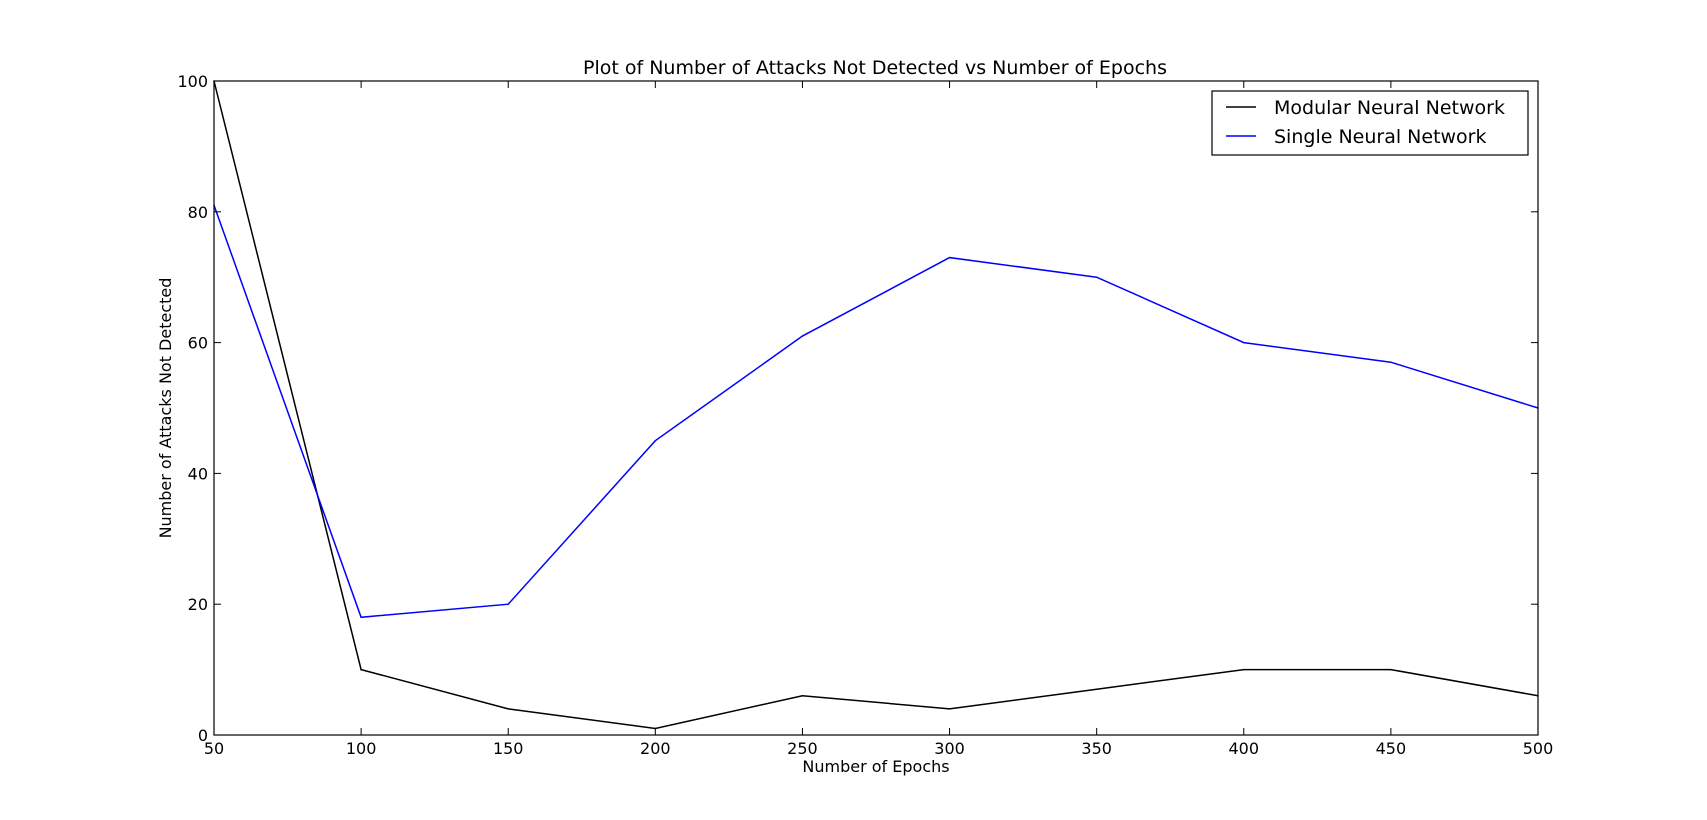  I want to click on x-tick-label-500: 500, so click(1538, 748).